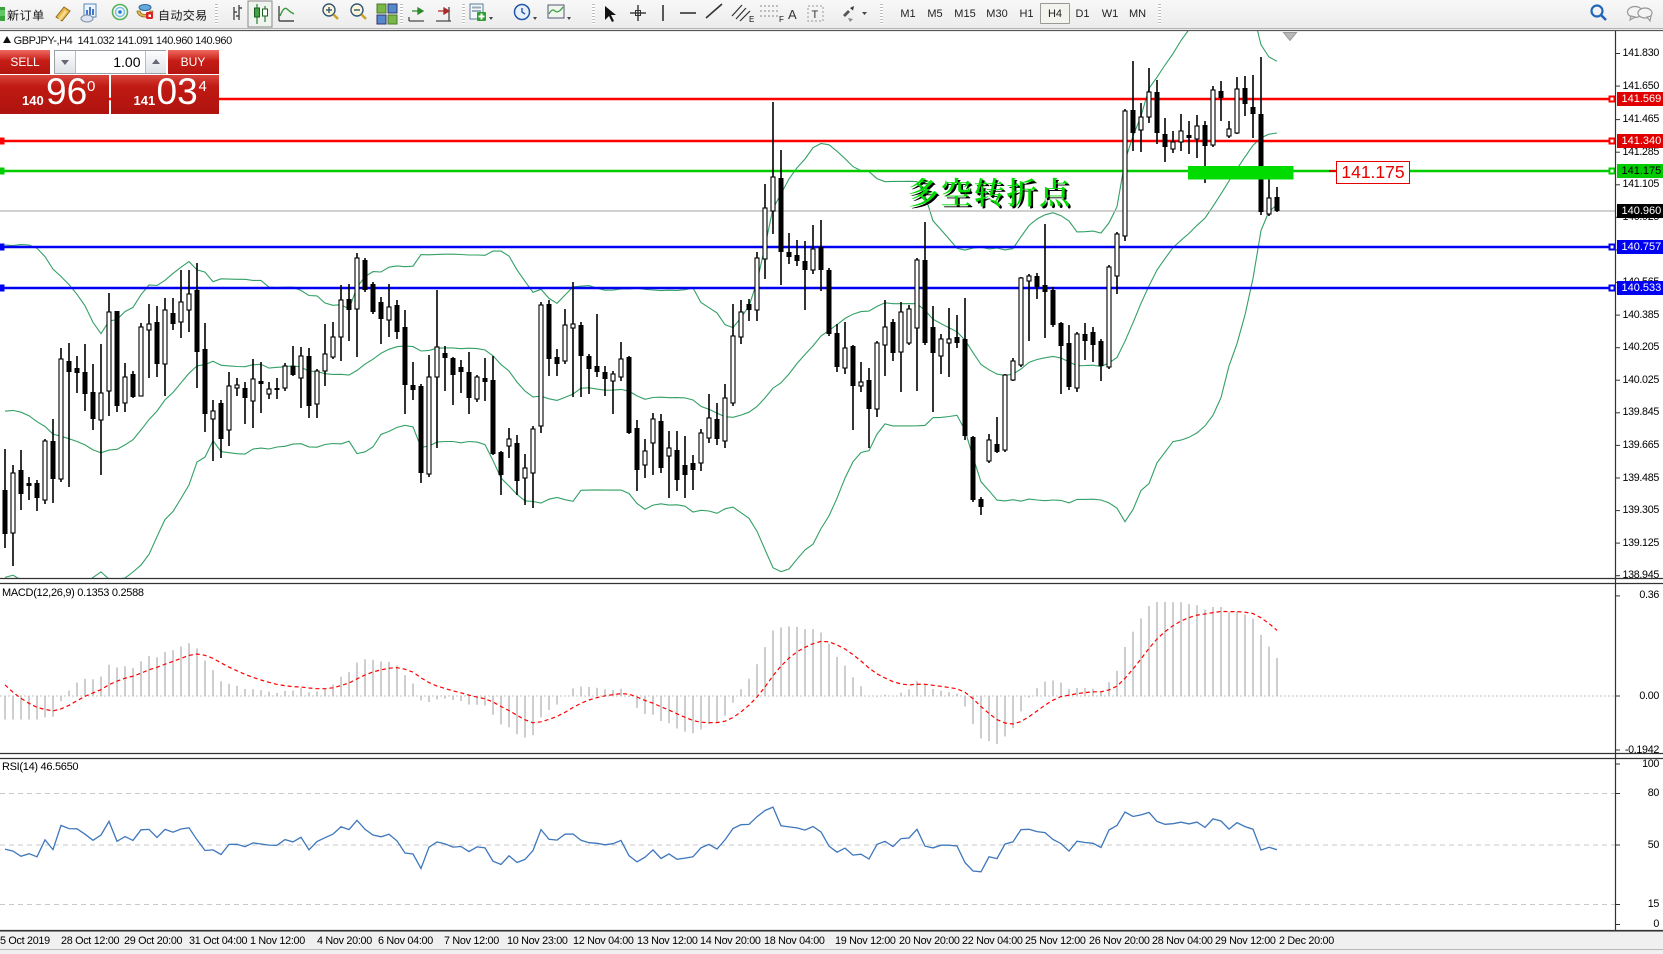 The height and width of the screenshot is (954, 1663). I want to click on svg-text: F, so click(781, 19).